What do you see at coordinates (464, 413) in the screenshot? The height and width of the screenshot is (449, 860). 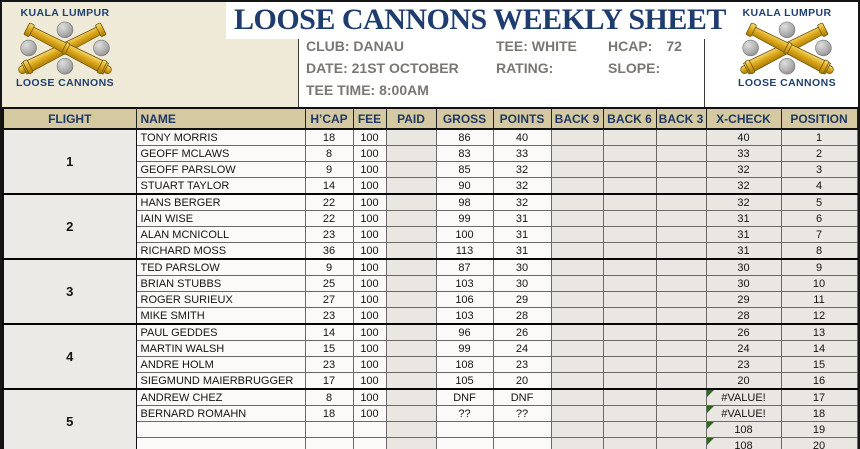 I see `cell-value: ??` at bounding box center [464, 413].